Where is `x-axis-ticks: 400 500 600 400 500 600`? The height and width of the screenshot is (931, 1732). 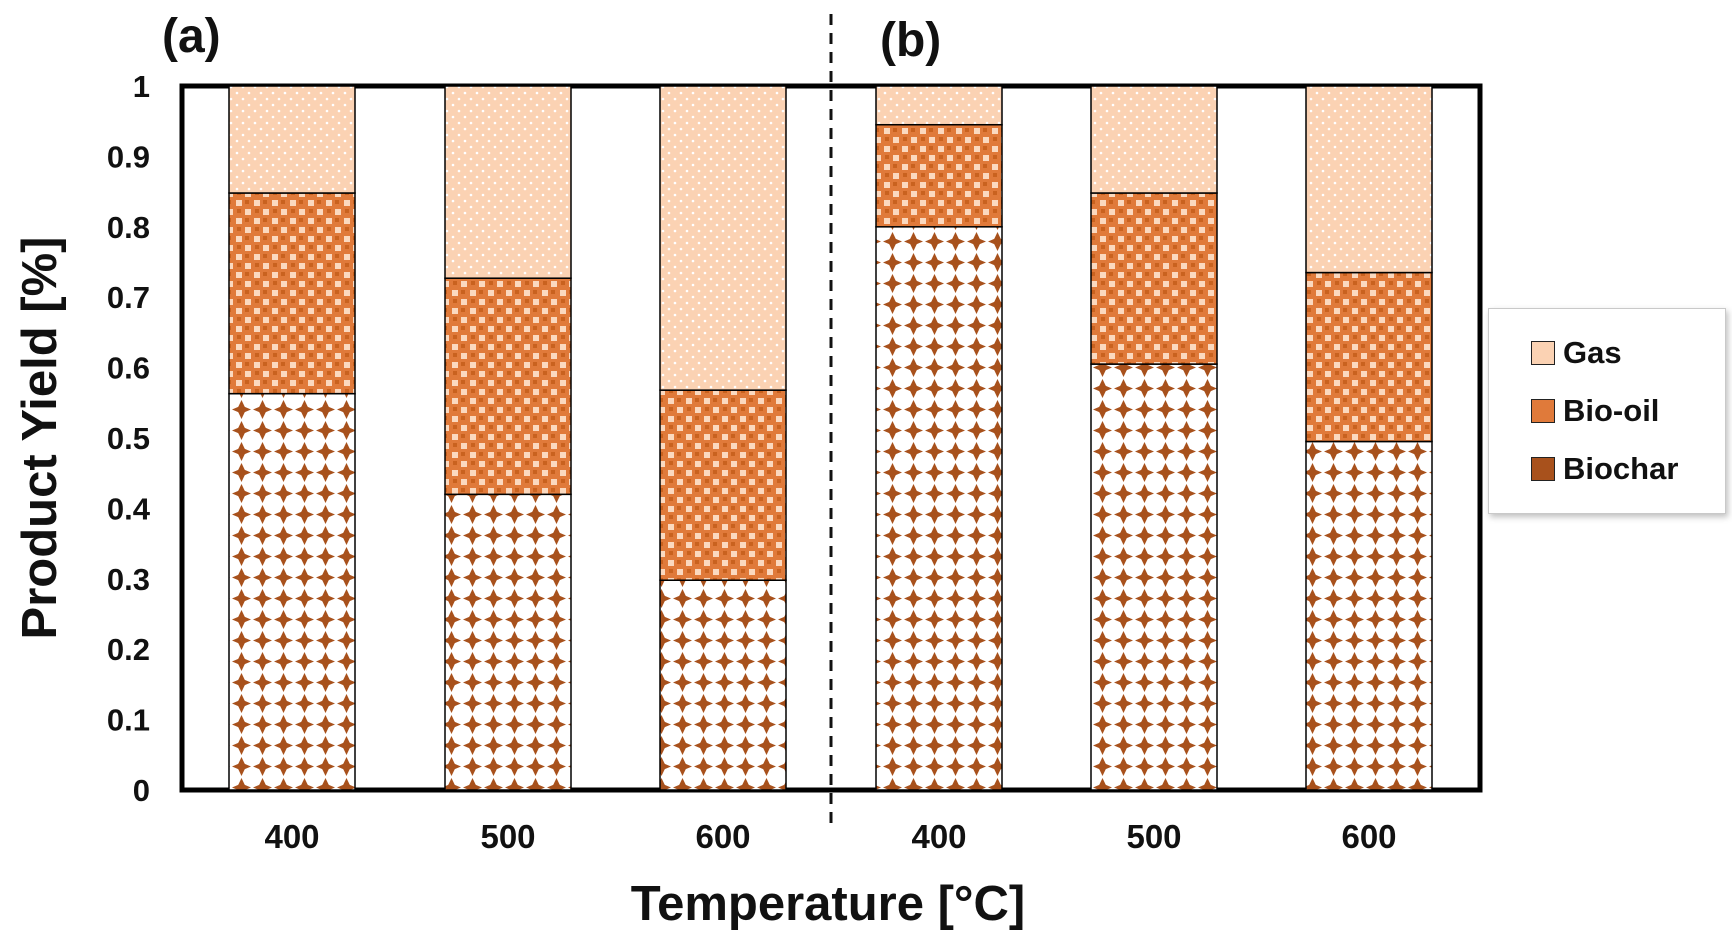 x-axis-ticks: 400 500 600 400 500 600 is located at coordinates (830, 836).